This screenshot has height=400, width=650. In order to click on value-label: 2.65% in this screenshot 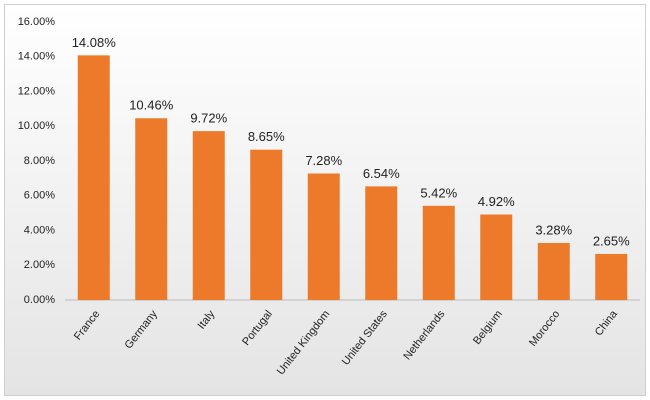, I will do `click(611, 240)`.